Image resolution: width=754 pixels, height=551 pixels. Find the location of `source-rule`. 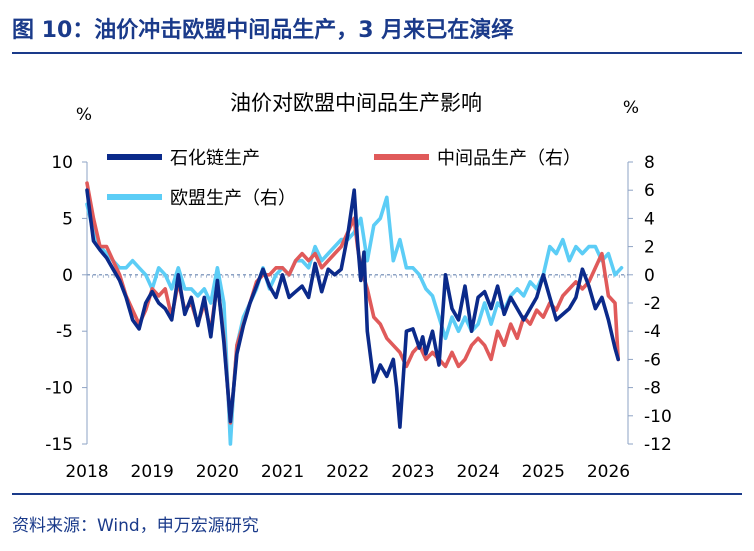

source-rule is located at coordinates (377, 494).